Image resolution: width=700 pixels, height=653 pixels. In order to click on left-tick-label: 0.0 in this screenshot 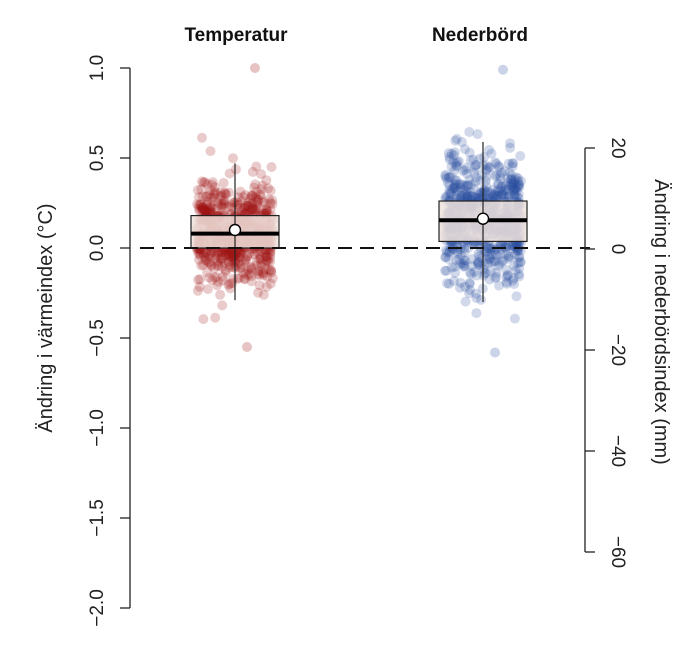, I will do `click(97, 248)`.